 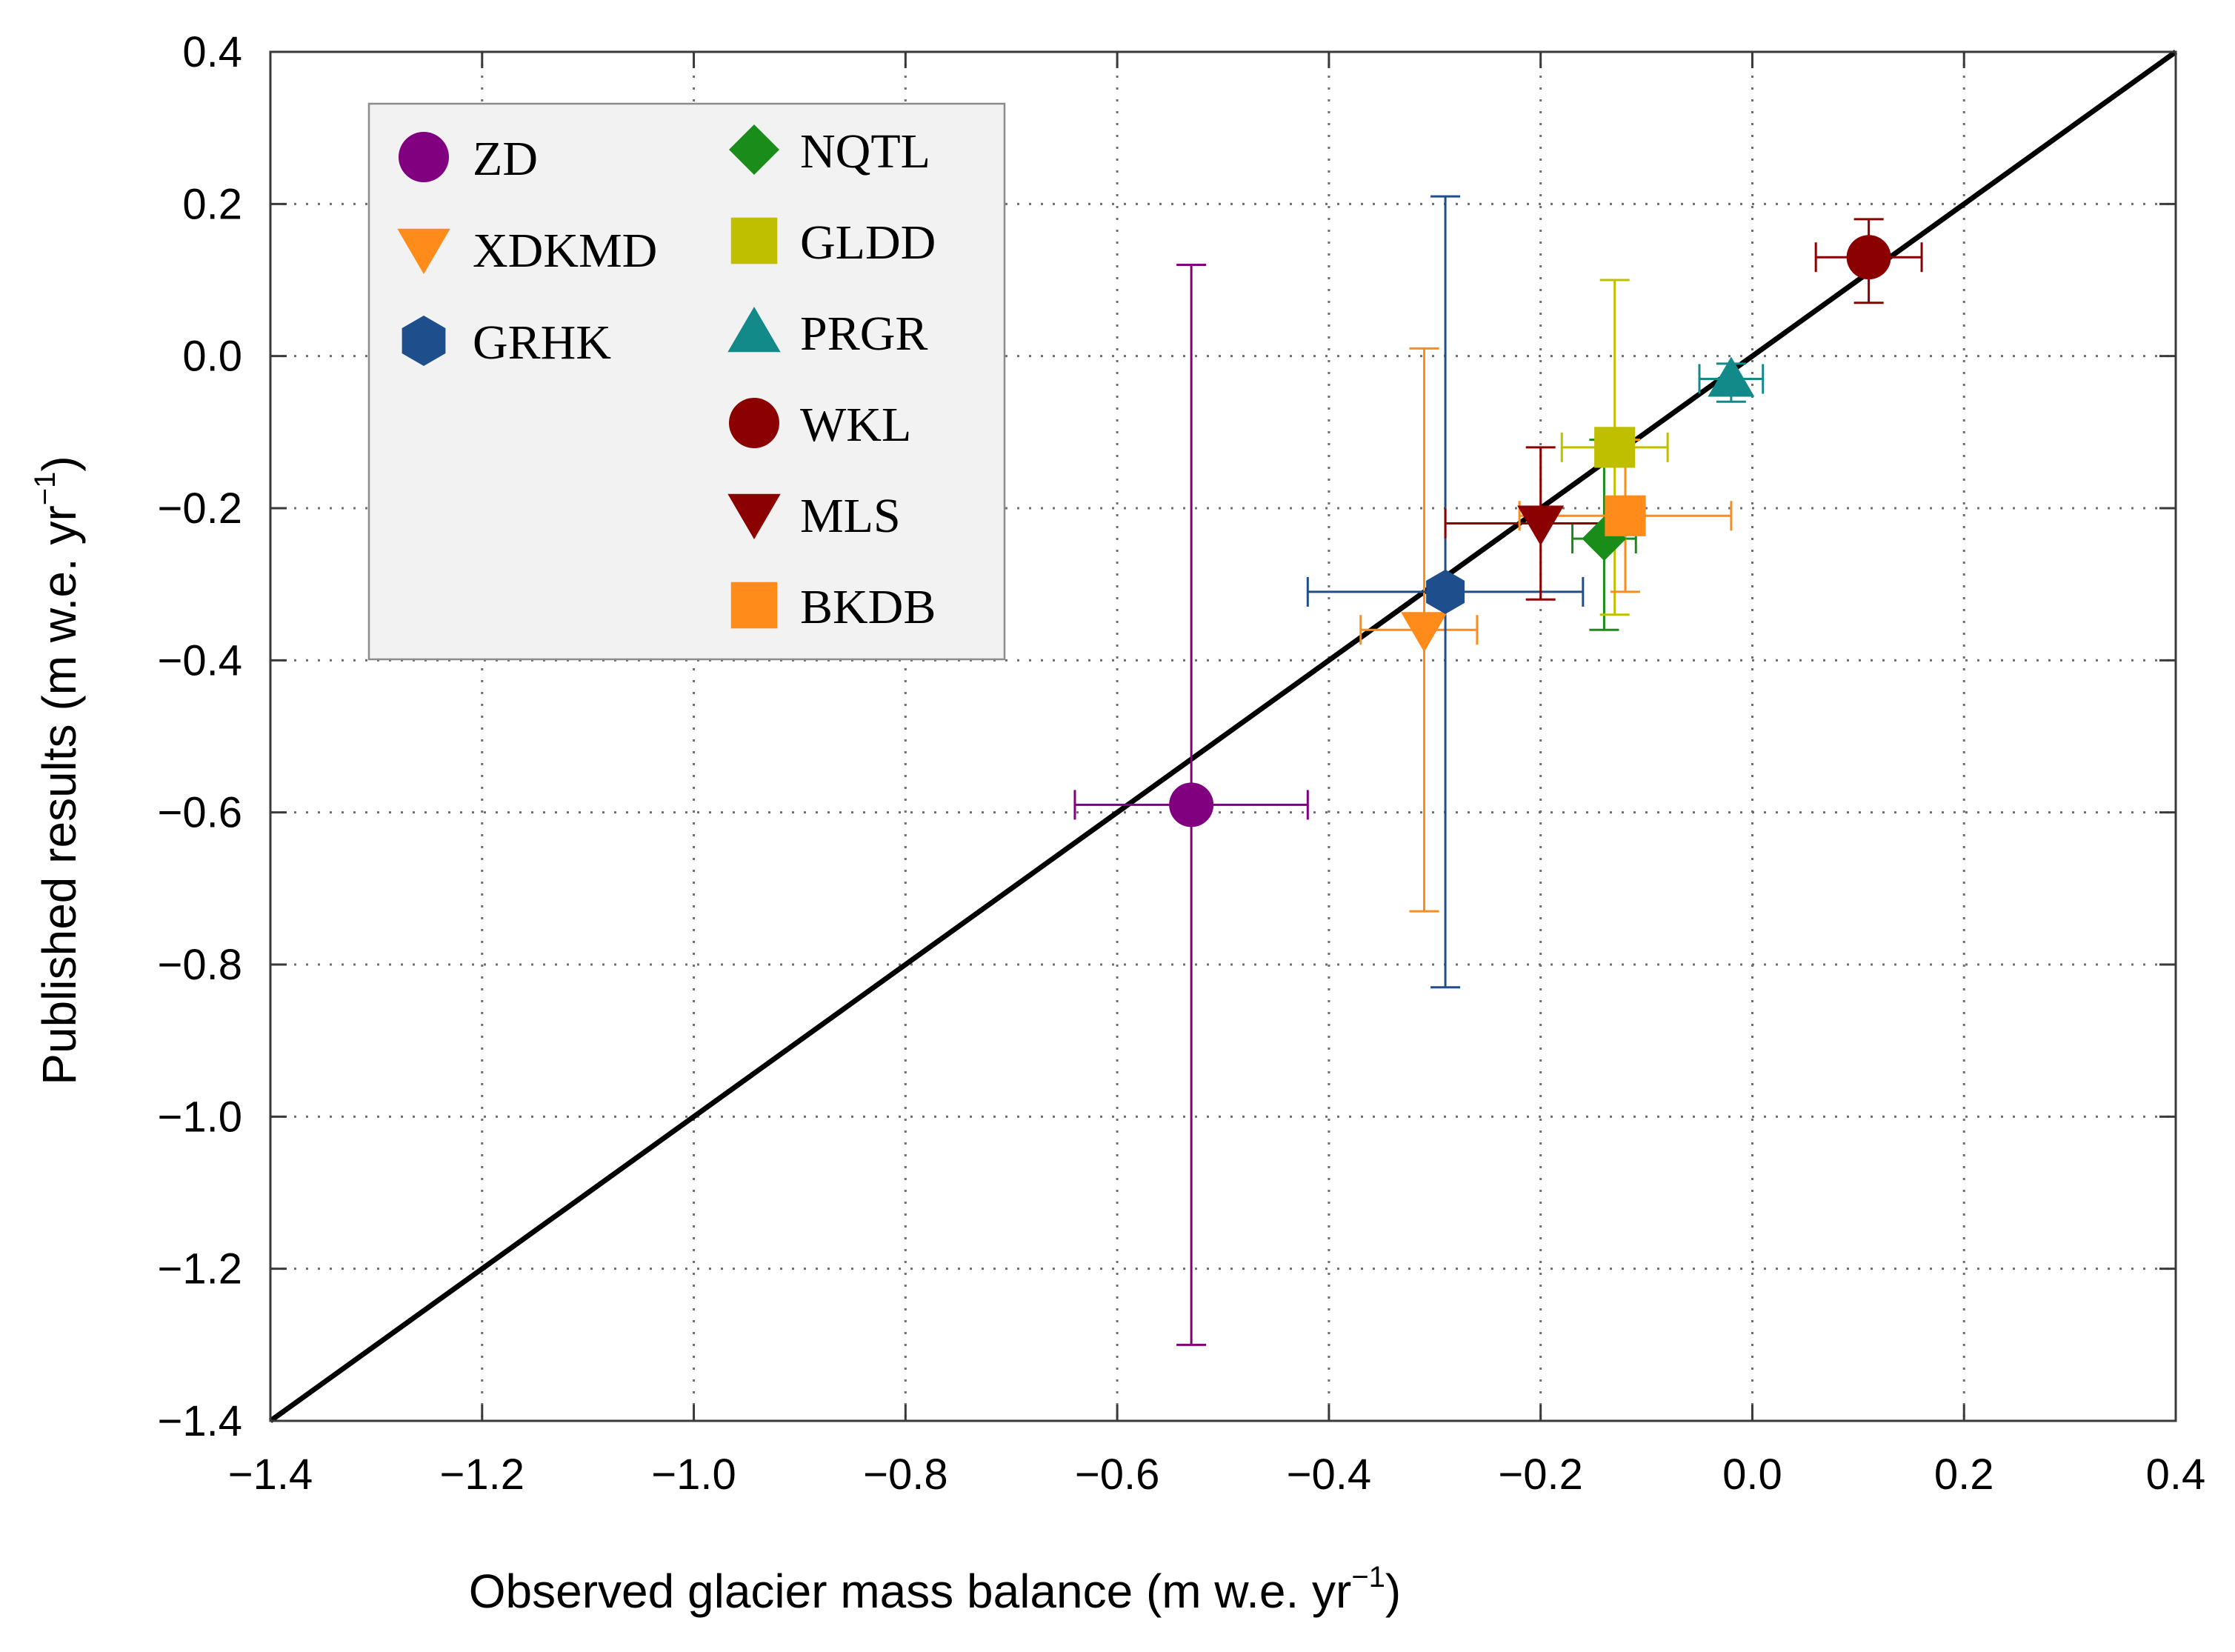 What do you see at coordinates (506, 159) in the screenshot?
I see `legend-label-zd: ZD` at bounding box center [506, 159].